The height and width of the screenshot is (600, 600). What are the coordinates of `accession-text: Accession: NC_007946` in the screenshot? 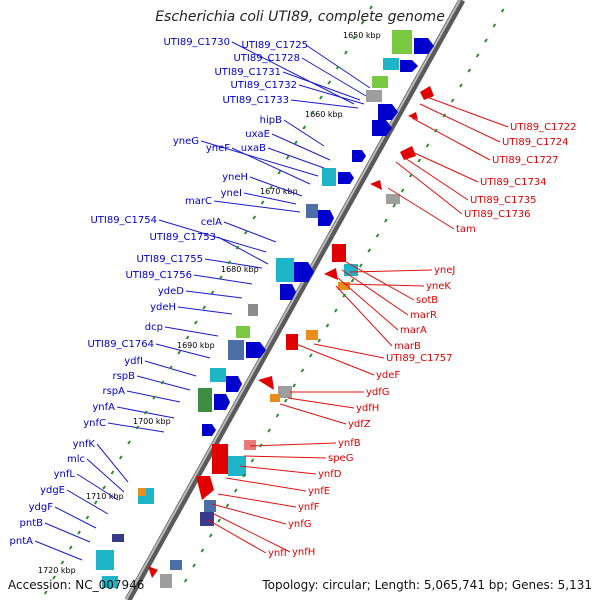 It's located at (76, 585).